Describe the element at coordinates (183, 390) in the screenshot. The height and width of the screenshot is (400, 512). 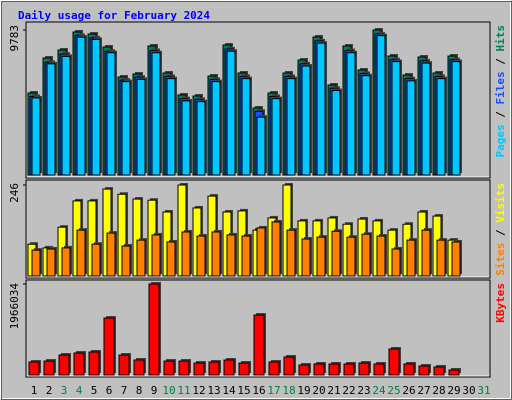
I see `x-tick-label: 11` at that location.